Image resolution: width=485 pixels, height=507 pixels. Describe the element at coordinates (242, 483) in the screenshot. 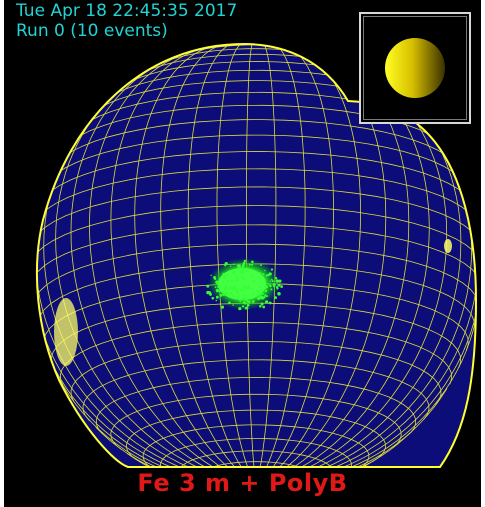

I see `configuration-caption: Fe 3 m + PolyB` at that location.